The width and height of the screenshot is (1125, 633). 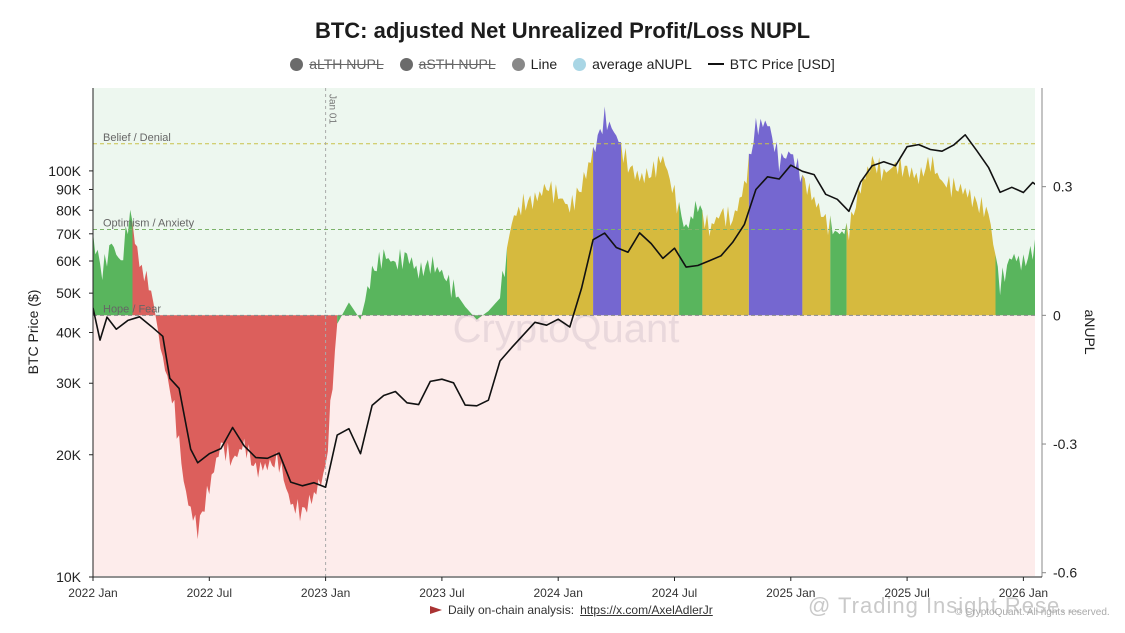 What do you see at coordinates (1023, 593) in the screenshot?
I see `time-tick-label: 2026 Jan` at bounding box center [1023, 593].